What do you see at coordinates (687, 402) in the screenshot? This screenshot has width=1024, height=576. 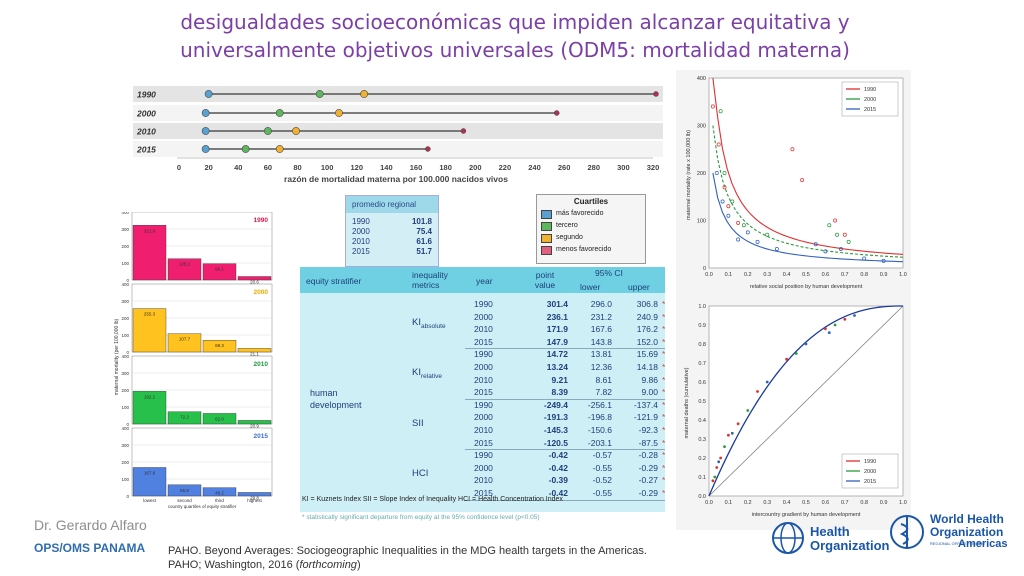 I see `scatter-bottom-ylabel: maternal deaths (cumulative)` at bounding box center [687, 402].